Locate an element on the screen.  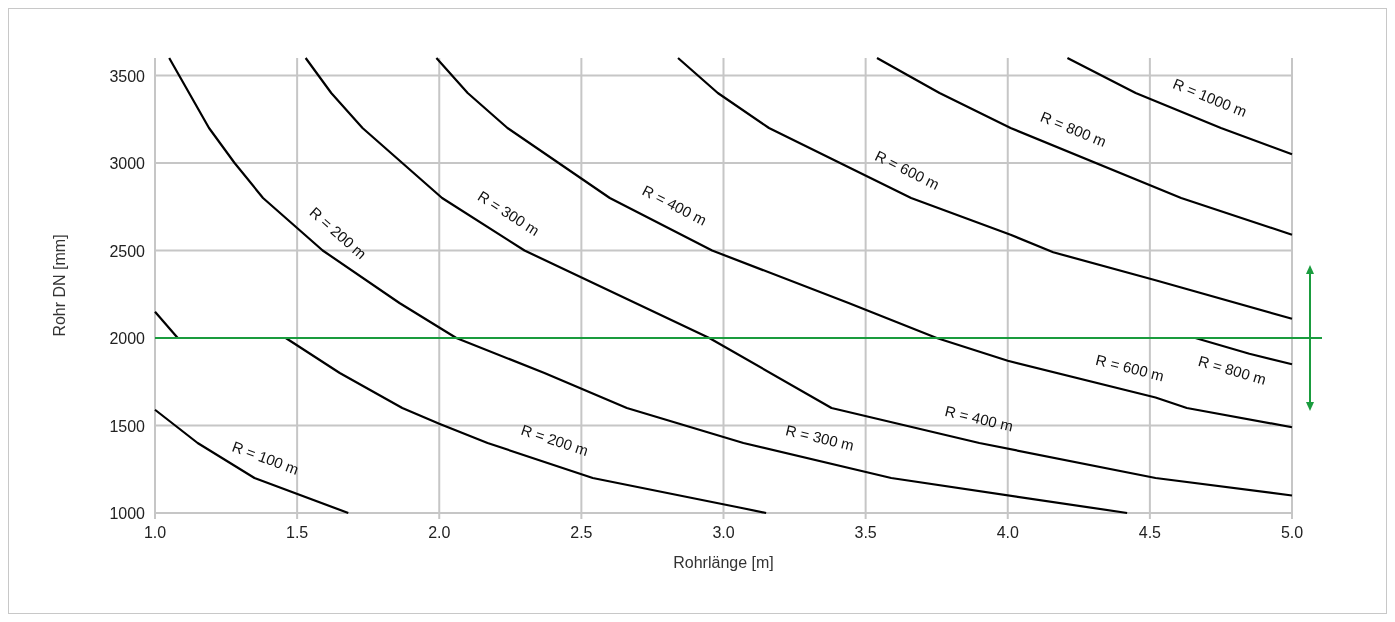
y-tick-label: 1500 is located at coordinates (127, 426).